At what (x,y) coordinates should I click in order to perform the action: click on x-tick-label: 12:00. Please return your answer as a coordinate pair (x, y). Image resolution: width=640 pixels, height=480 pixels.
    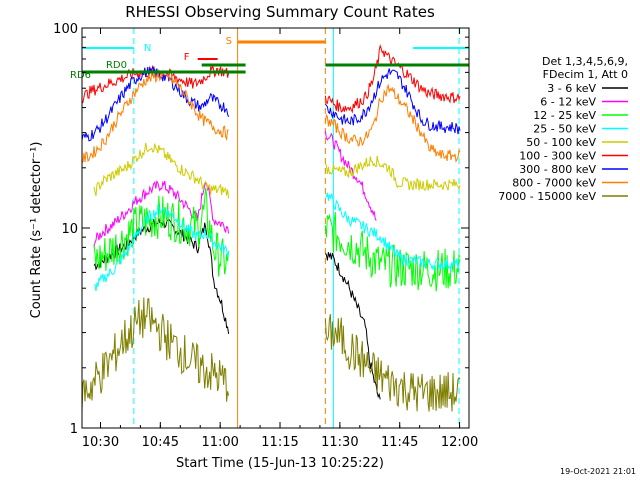
    Looking at the image, I should click on (459, 442).